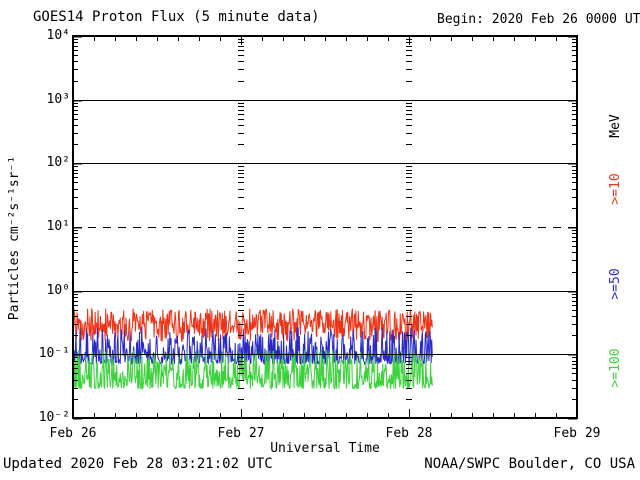  I want to click on begin-timestamp: Begin: 2020 Feb 26 0000 UTC, so click(538, 19).